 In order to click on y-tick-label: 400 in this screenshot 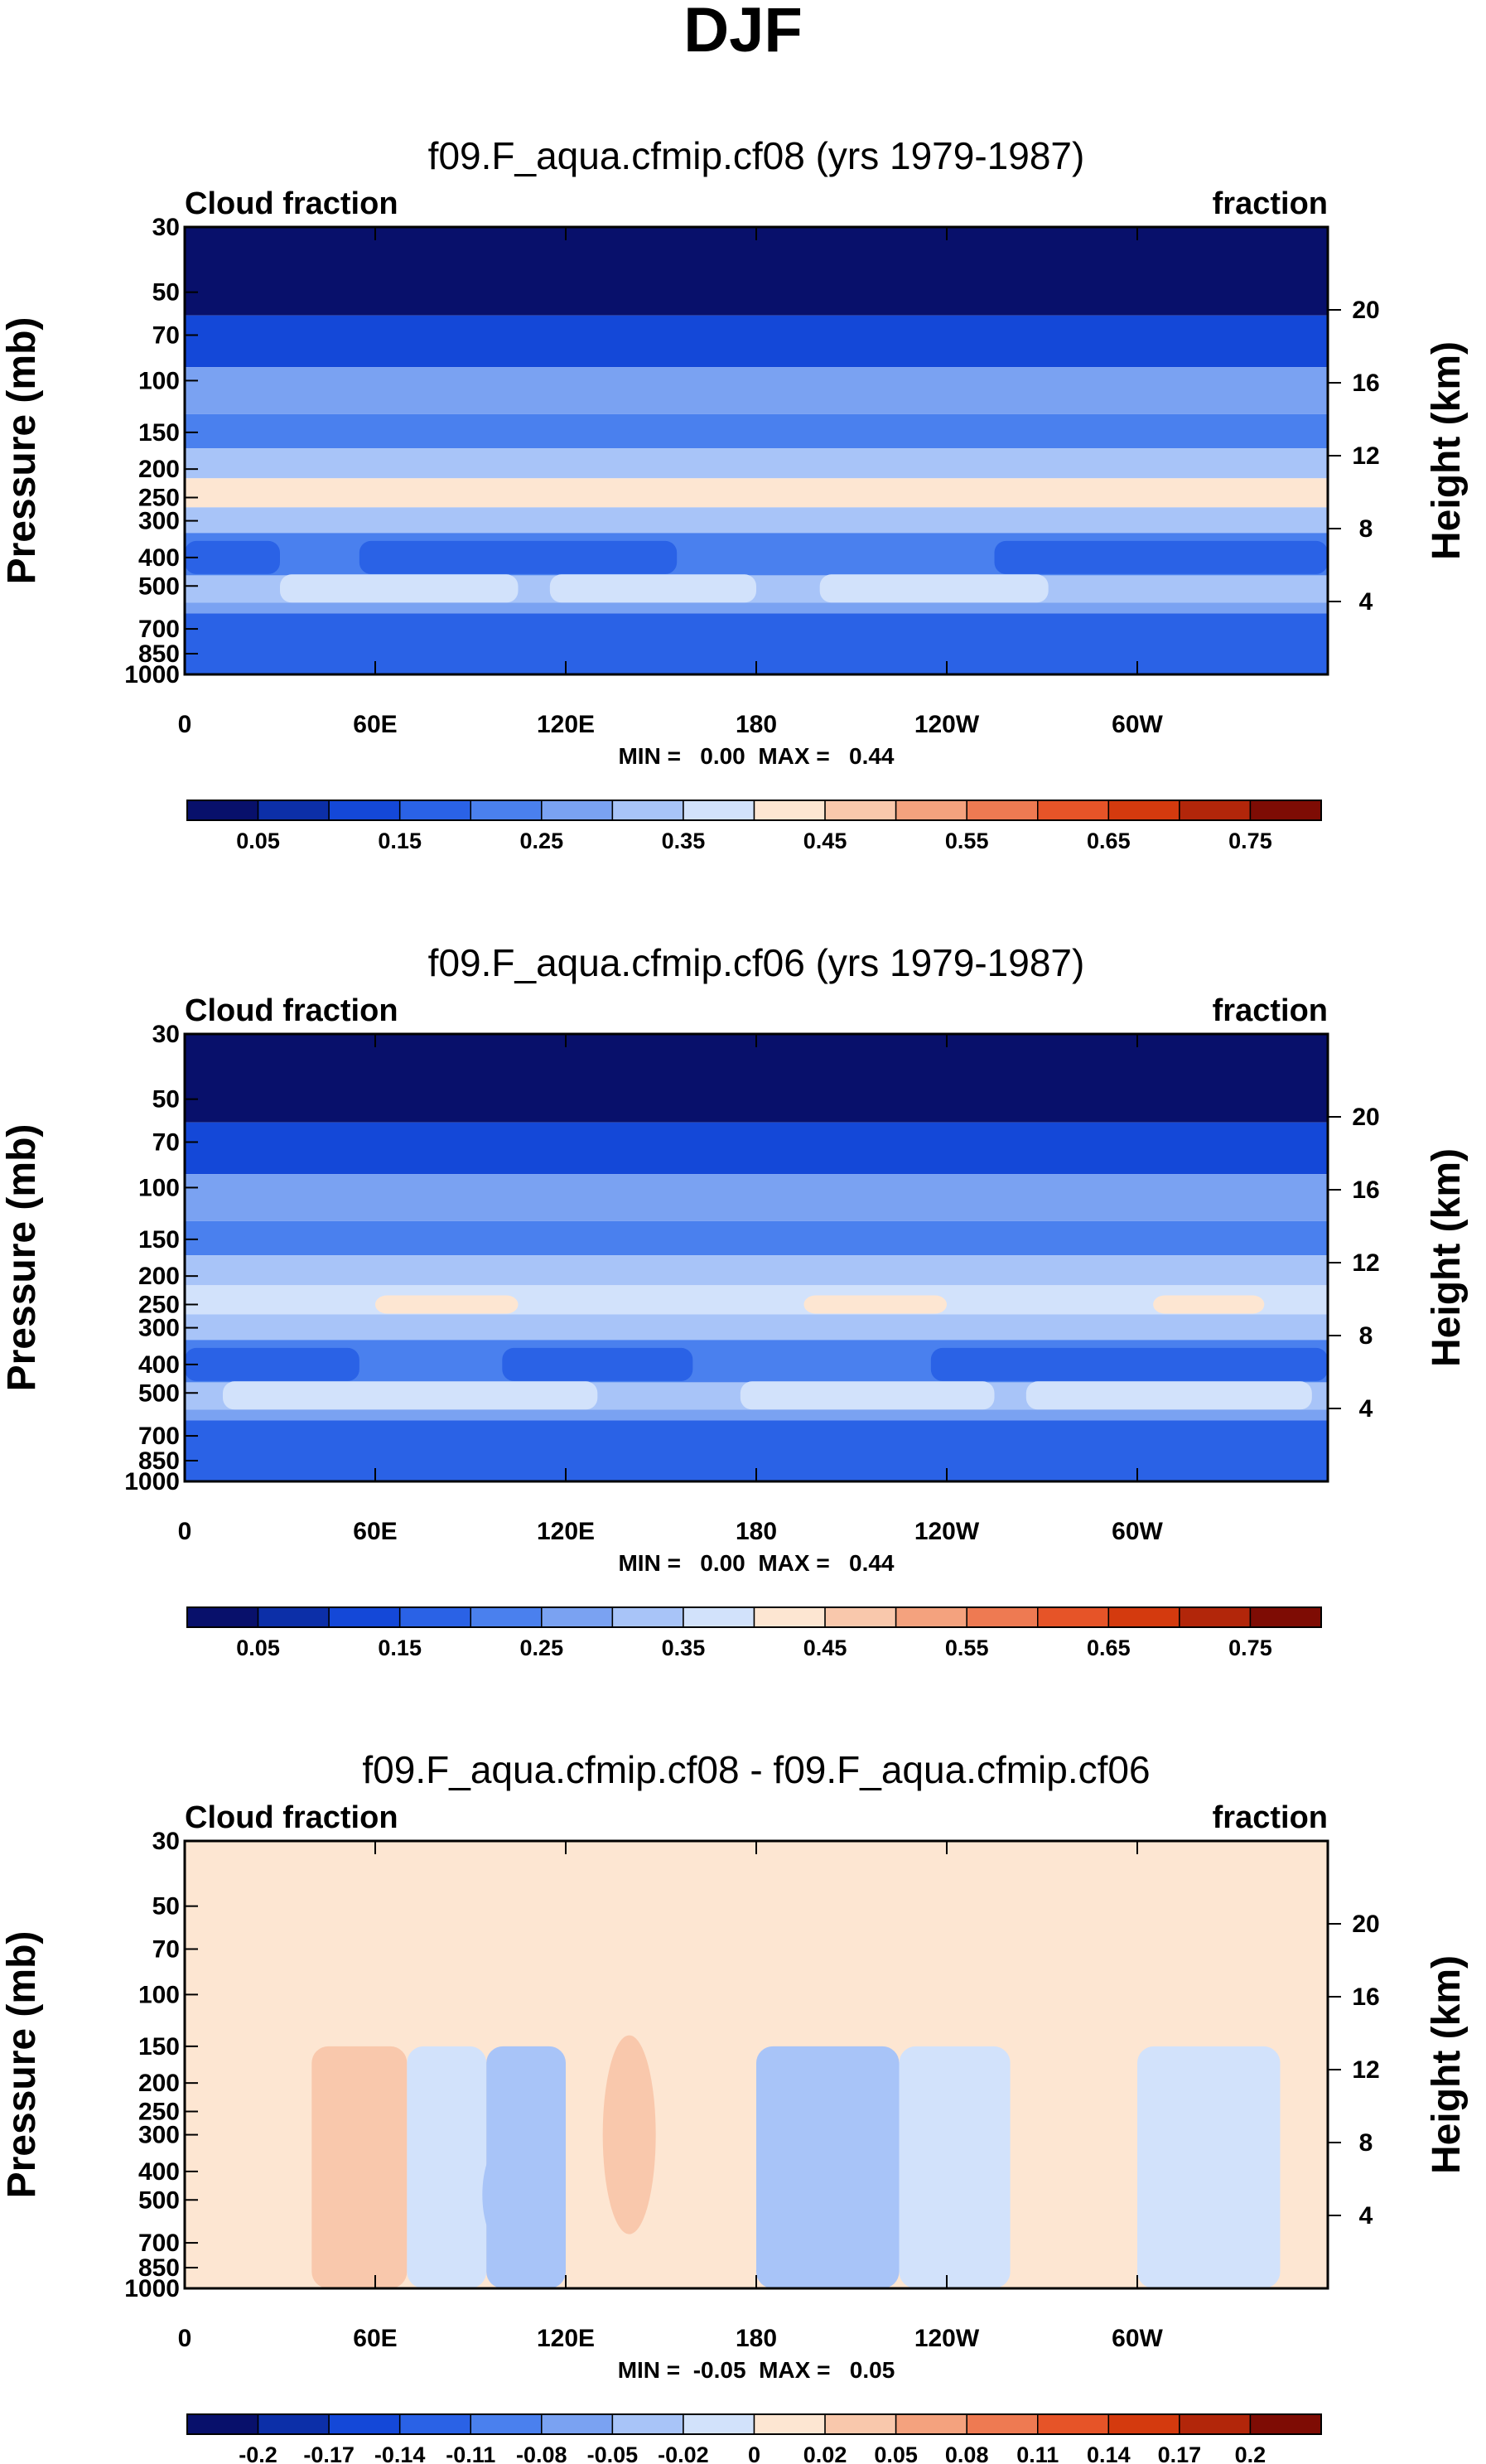, I will do `click(159, 1365)`.